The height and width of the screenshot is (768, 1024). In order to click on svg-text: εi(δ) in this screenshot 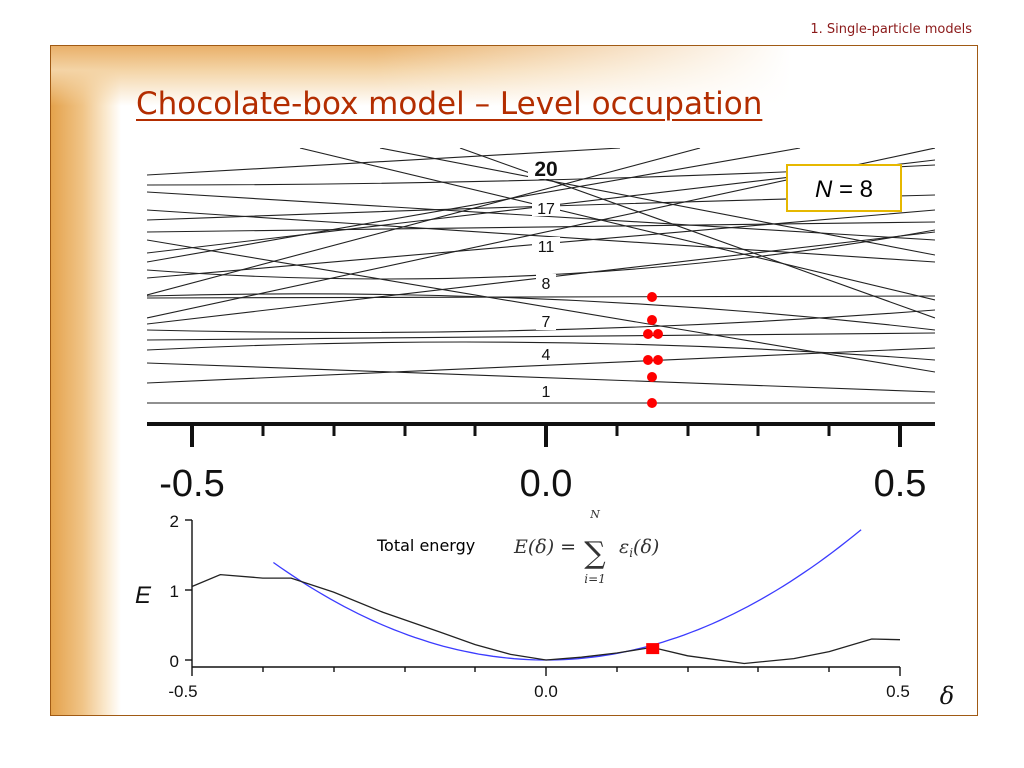, I will do `click(639, 548)`.